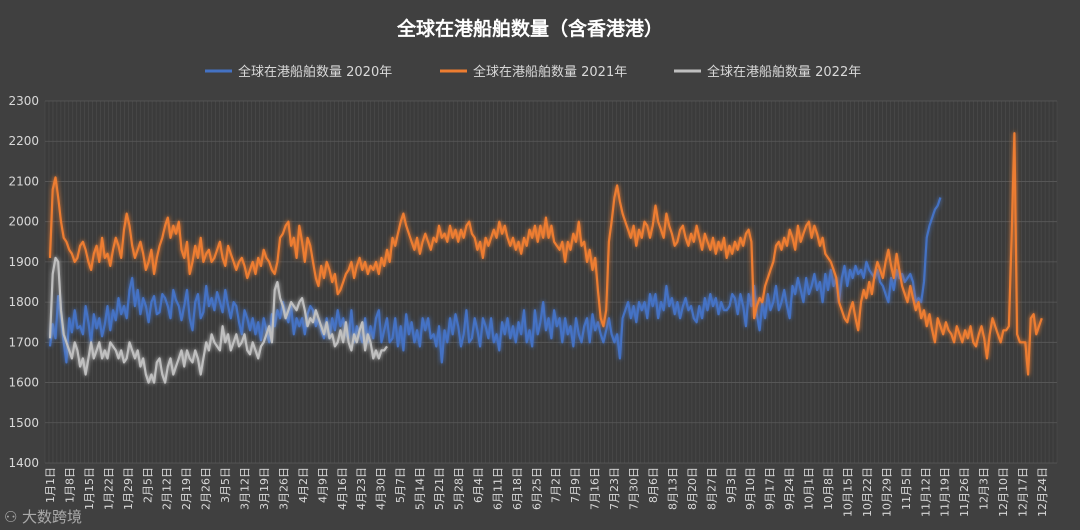  What do you see at coordinates (23, 342) in the screenshot?
I see `y-tick-label: 1700` at bounding box center [23, 342].